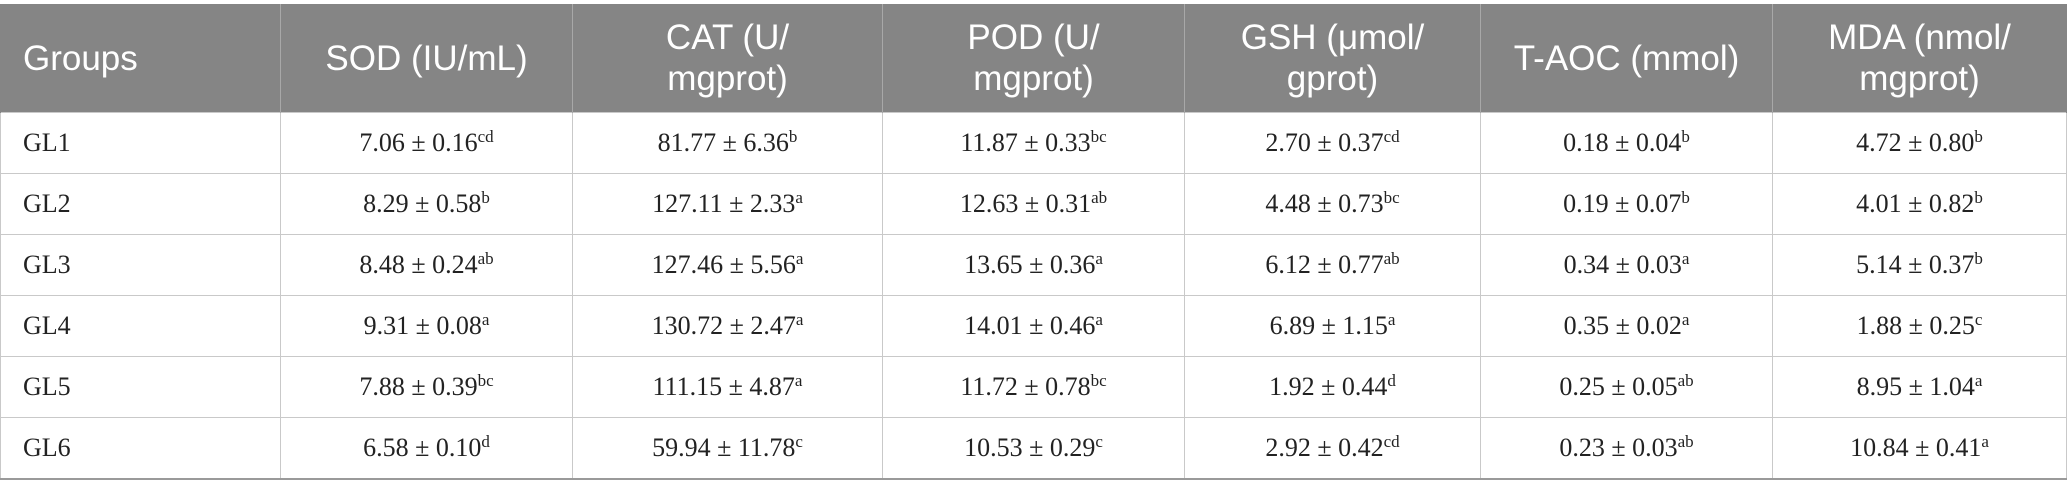 The height and width of the screenshot is (501, 2068). I want to click on mean-sd-value: 0.19 ± 0.07, so click(1622, 203).